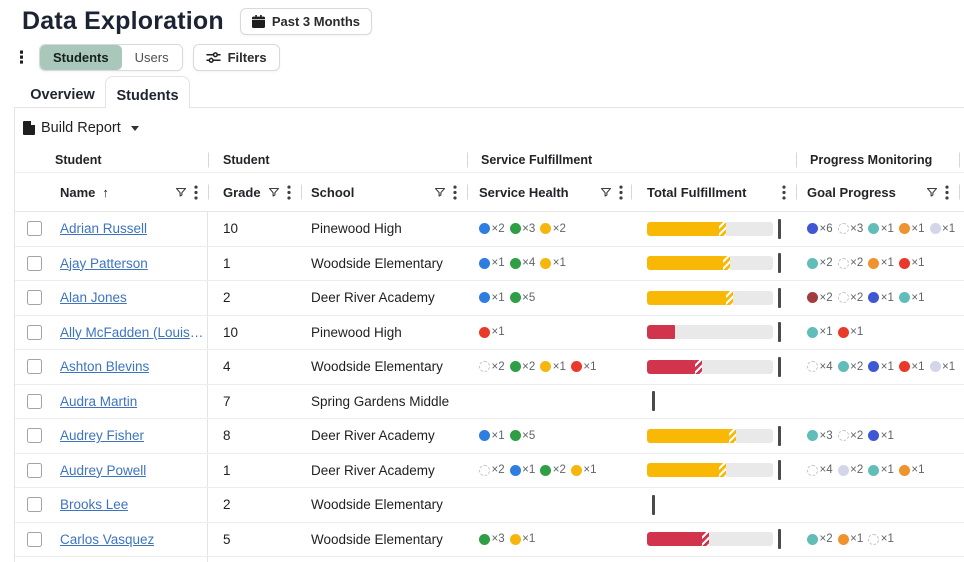  I want to click on sort-asc-icon: ↑, so click(105, 192).